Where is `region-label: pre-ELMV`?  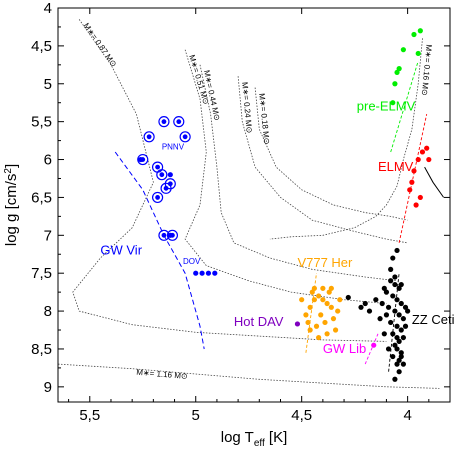 region-label: pre-ELMV is located at coordinates (386, 105).